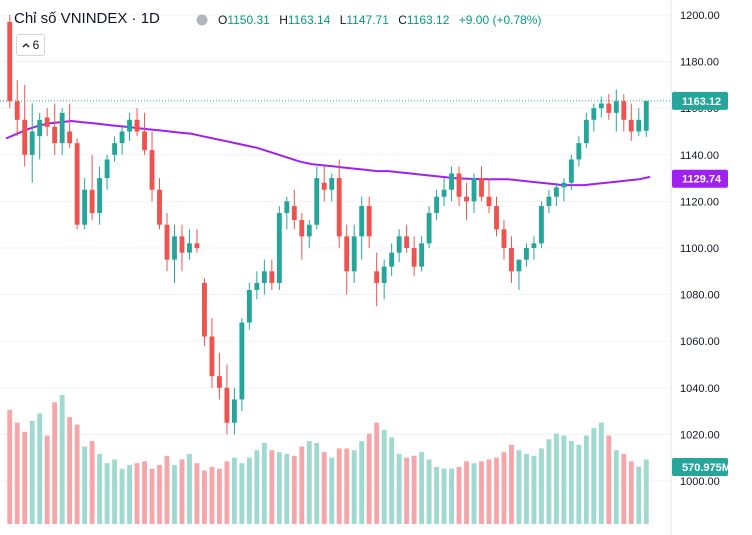 The height and width of the screenshot is (535, 752). What do you see at coordinates (700, 389) in the screenshot?
I see `y-tick-label: 1040.00` at bounding box center [700, 389].